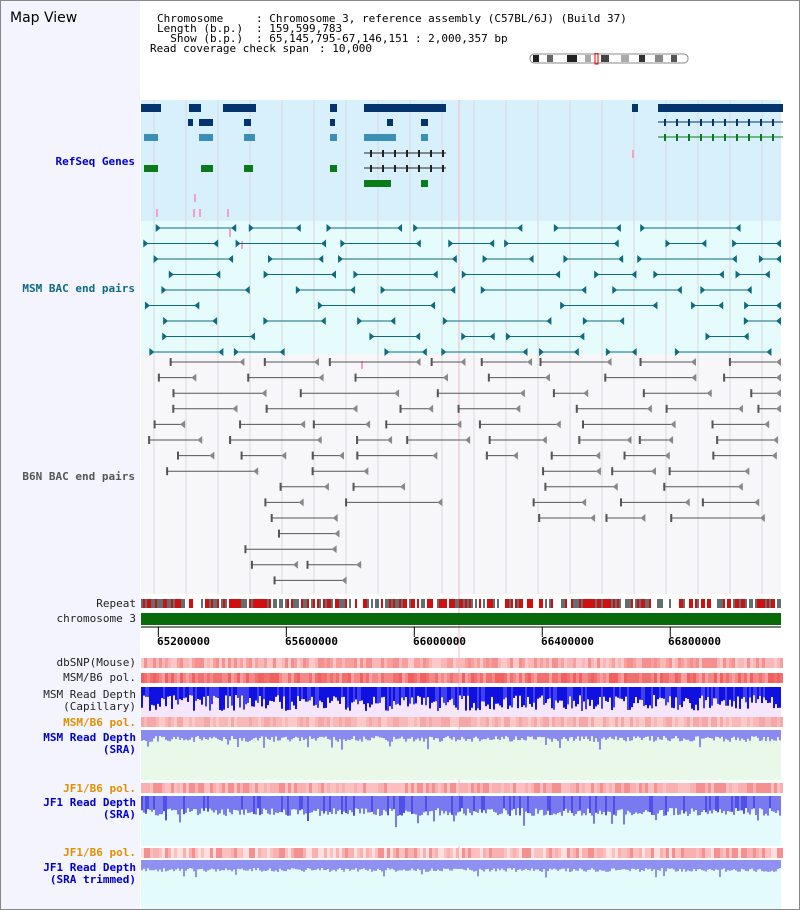  What do you see at coordinates (78, 476) in the screenshot?
I see `track-label-b6n-bac: B6N BAC end pairs` at bounding box center [78, 476].